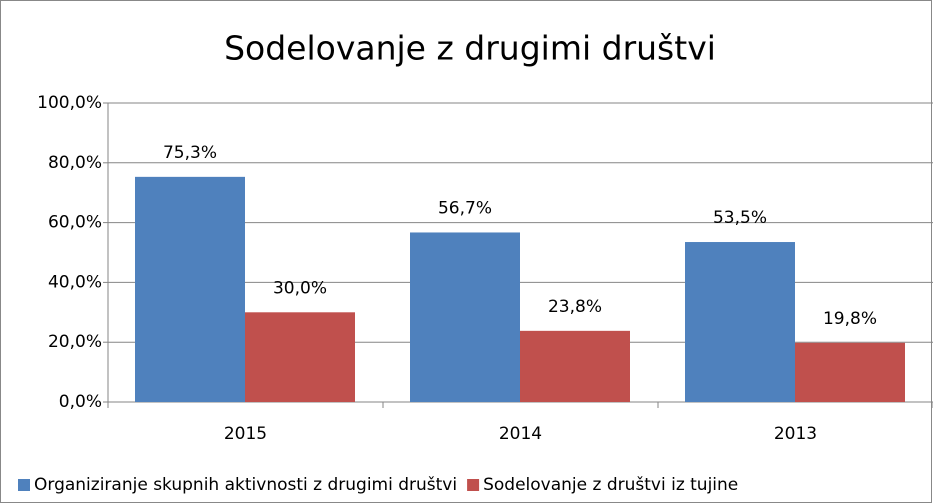 The image size is (933, 504). Describe the element at coordinates (610, 485) in the screenshot. I see `legend-label: Sodelovanje z društvi iz tujine` at that location.